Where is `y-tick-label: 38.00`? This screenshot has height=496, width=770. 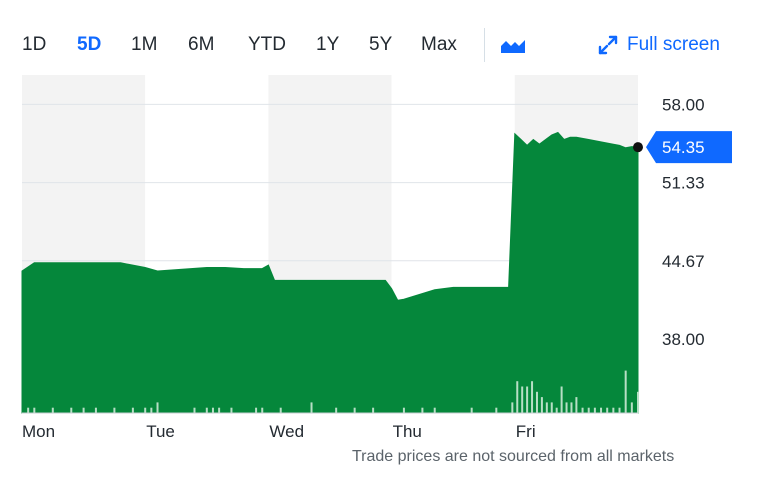 y-tick-label: 38.00 is located at coordinates (683, 339).